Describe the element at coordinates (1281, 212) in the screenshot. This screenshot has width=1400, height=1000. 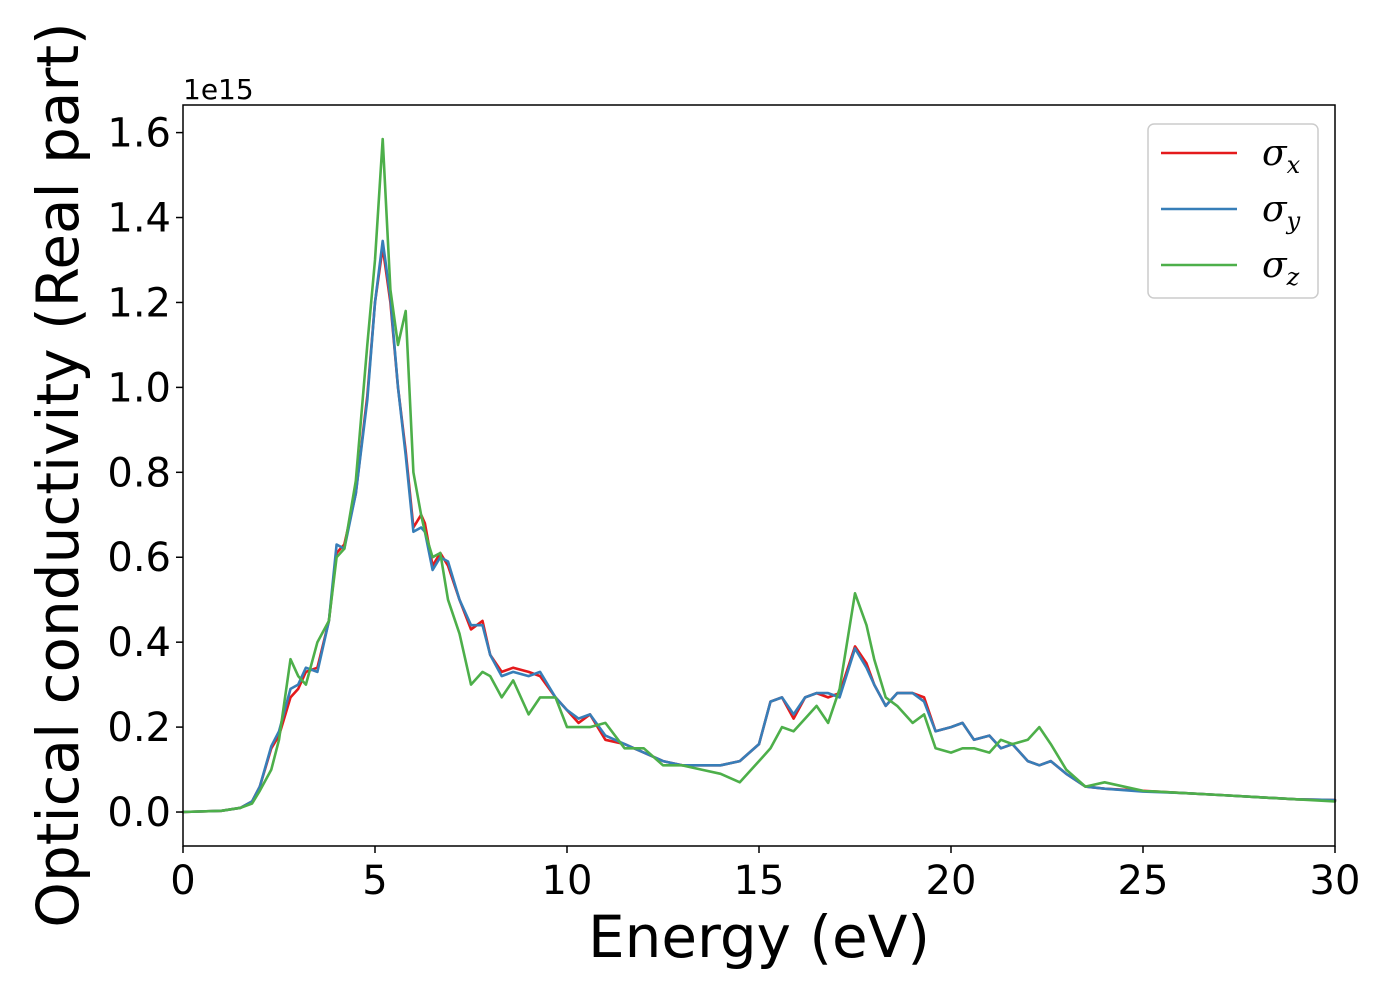
I see `legend-label-y: σy` at that location.